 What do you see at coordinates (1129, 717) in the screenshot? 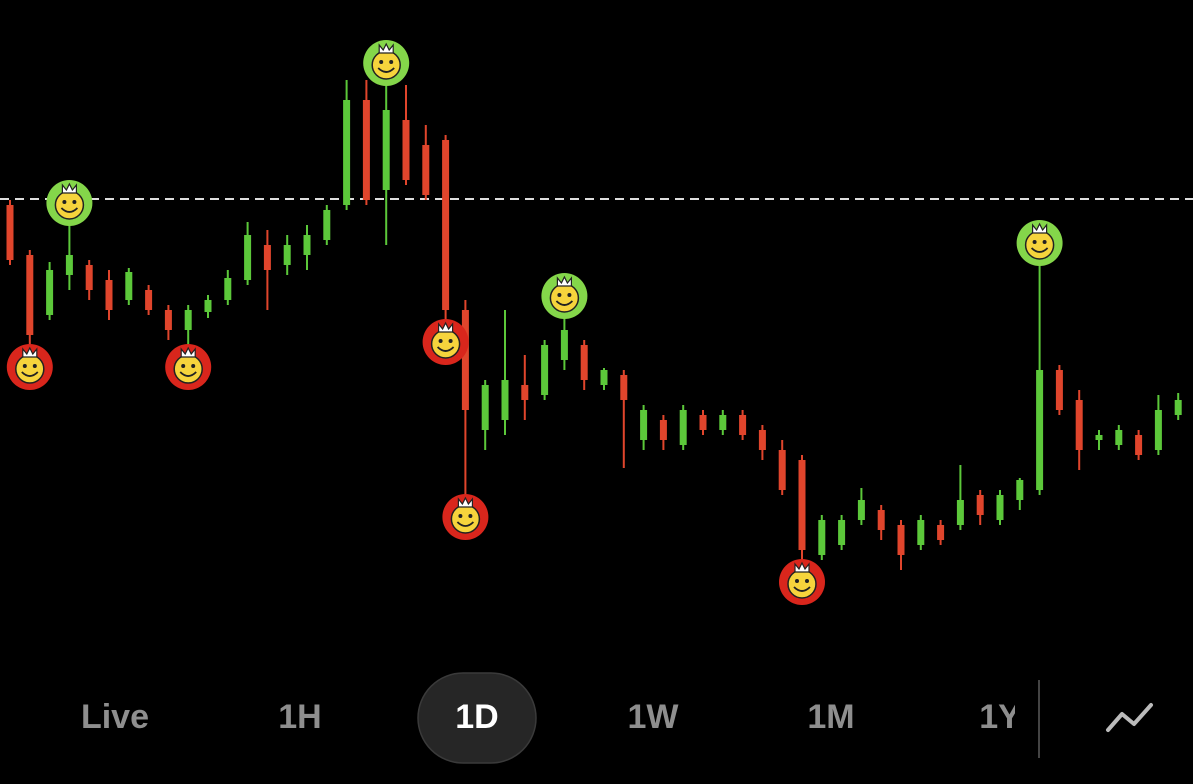
I see `line-chart-toggle` at bounding box center [1129, 717].